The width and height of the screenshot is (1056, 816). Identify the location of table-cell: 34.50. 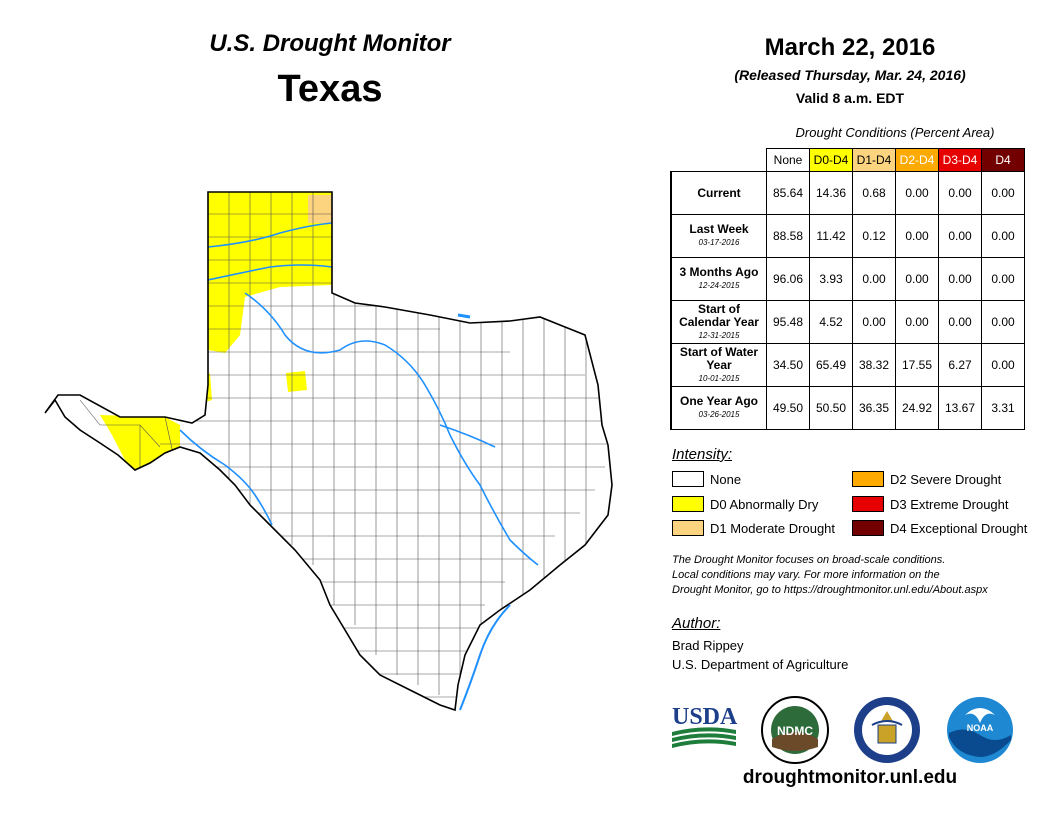
(788, 365).